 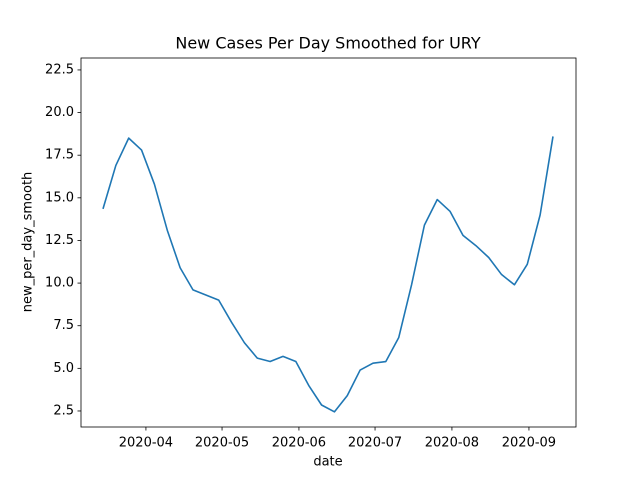 What do you see at coordinates (328, 43) in the screenshot?
I see `chart-title: New Cases Per Day Smoothed for URY` at bounding box center [328, 43].